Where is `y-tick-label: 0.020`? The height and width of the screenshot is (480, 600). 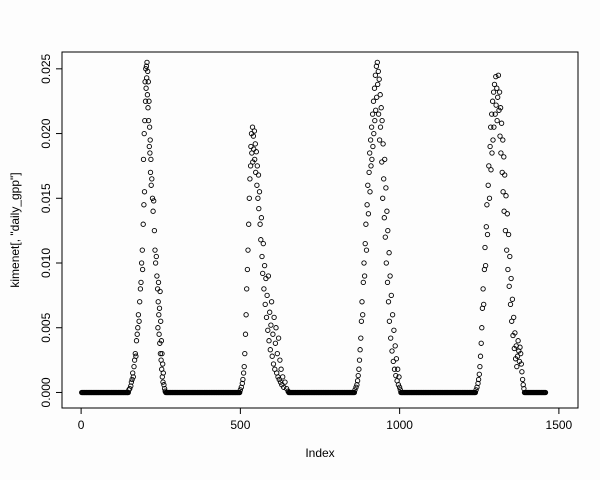
y-tick-label: 0.020 is located at coordinates (46, 133).